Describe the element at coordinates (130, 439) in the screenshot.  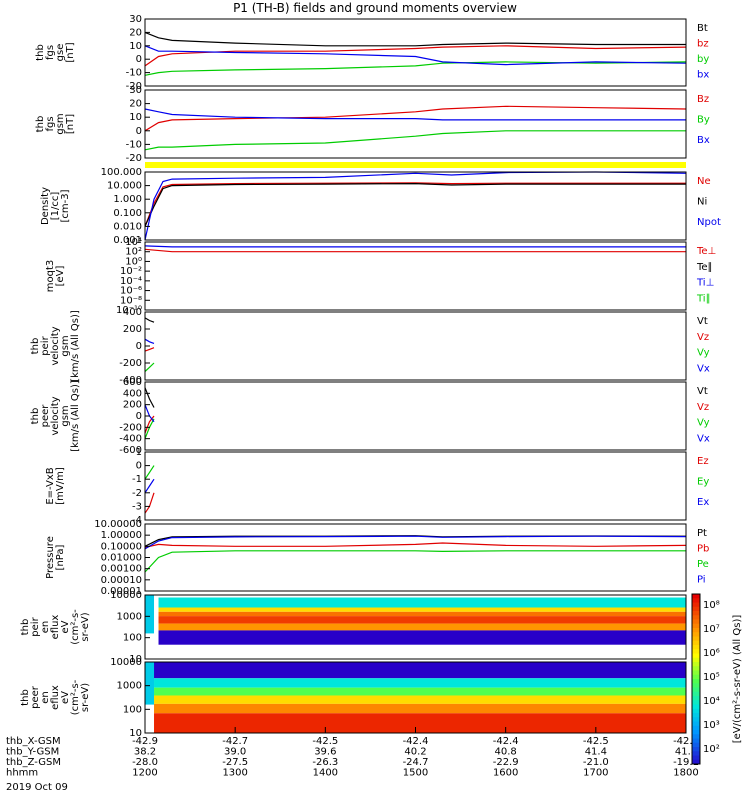
I see `y-tick-label: -400` at that location.